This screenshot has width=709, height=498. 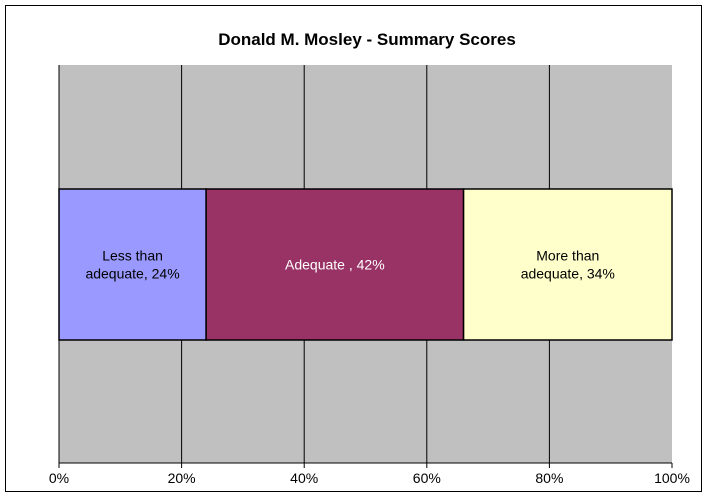 What do you see at coordinates (568, 274) in the screenshot?
I see `segment-label: adequate, 34%` at bounding box center [568, 274].